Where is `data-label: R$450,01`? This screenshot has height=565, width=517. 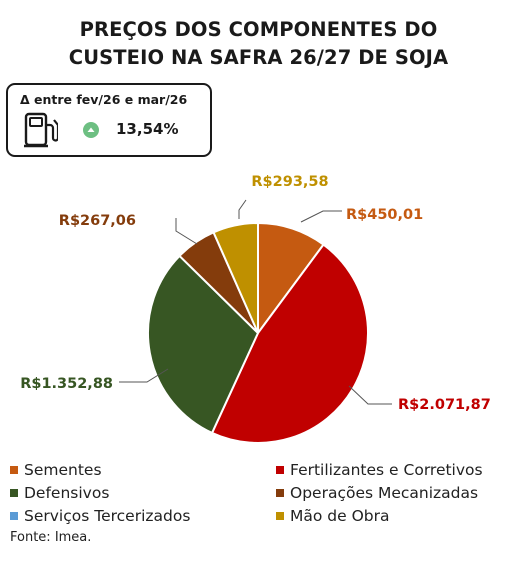 data-label: R$450,01 is located at coordinates (384, 215).